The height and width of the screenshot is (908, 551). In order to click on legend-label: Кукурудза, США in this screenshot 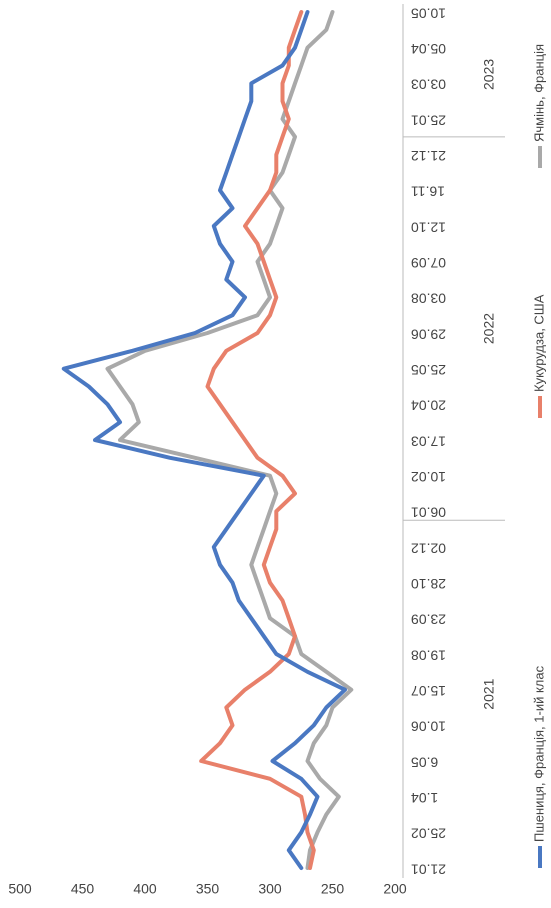, I will do `click(538, 343)`.